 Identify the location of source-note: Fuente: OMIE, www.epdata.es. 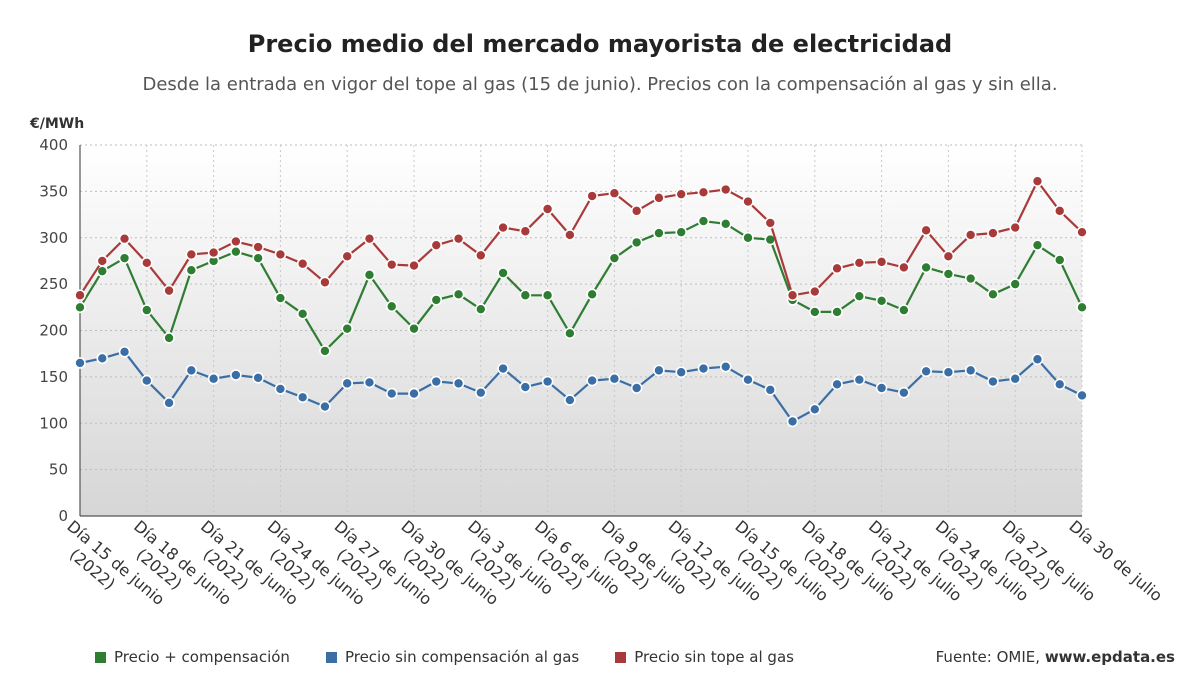
(1055, 657).